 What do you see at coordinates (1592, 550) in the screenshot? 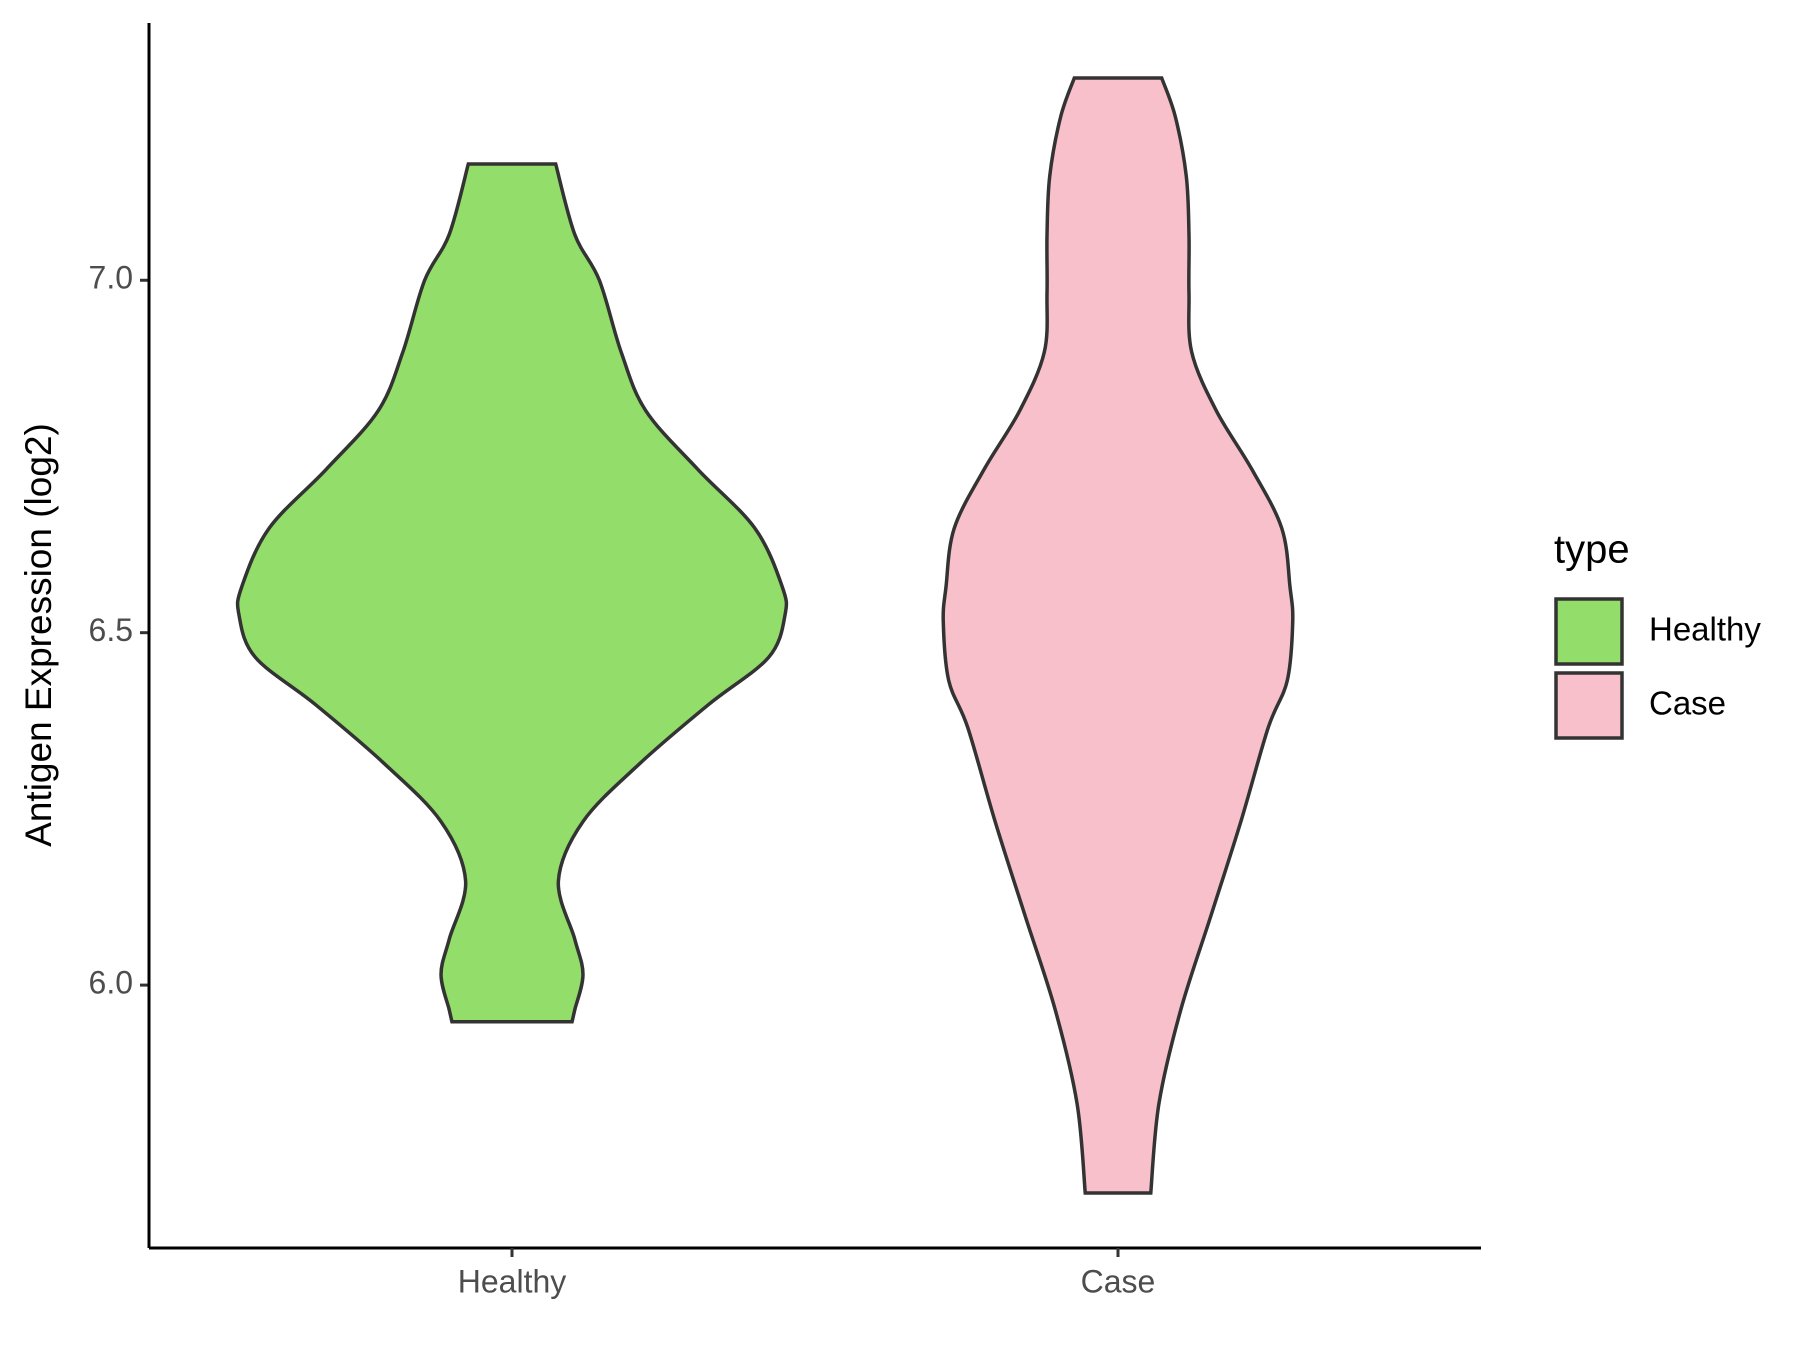
I see `legend-title: type` at bounding box center [1592, 550].